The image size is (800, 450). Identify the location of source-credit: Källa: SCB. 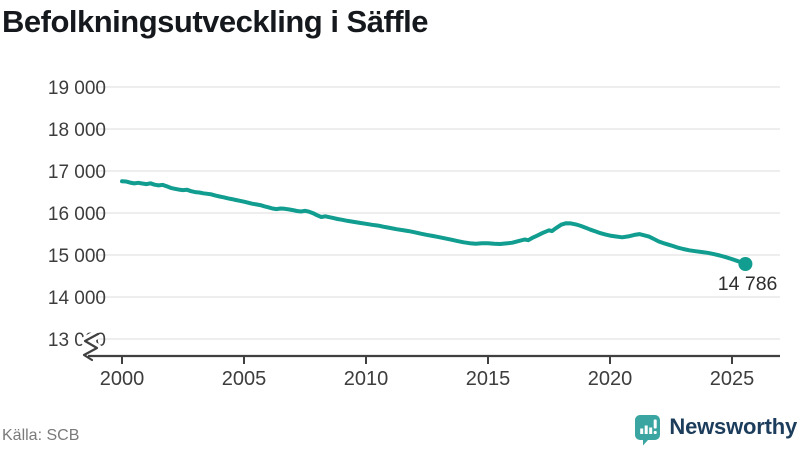
(41, 435).